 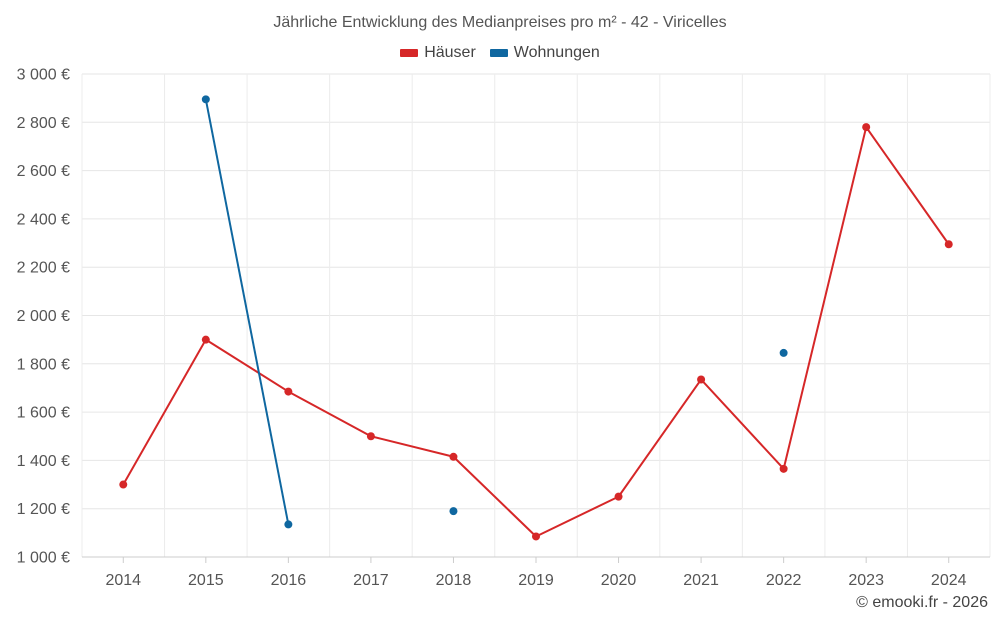 What do you see at coordinates (371, 580) in the screenshot?
I see `x-tick-label: 2017` at bounding box center [371, 580].